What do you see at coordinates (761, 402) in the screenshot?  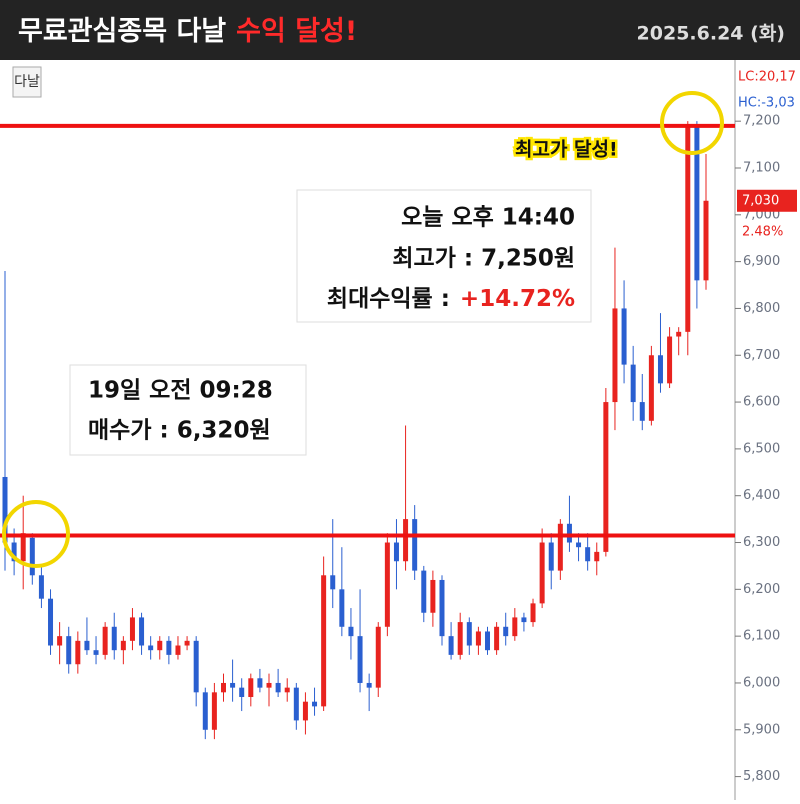 I see `y-tick-label: 6,600` at bounding box center [761, 402].